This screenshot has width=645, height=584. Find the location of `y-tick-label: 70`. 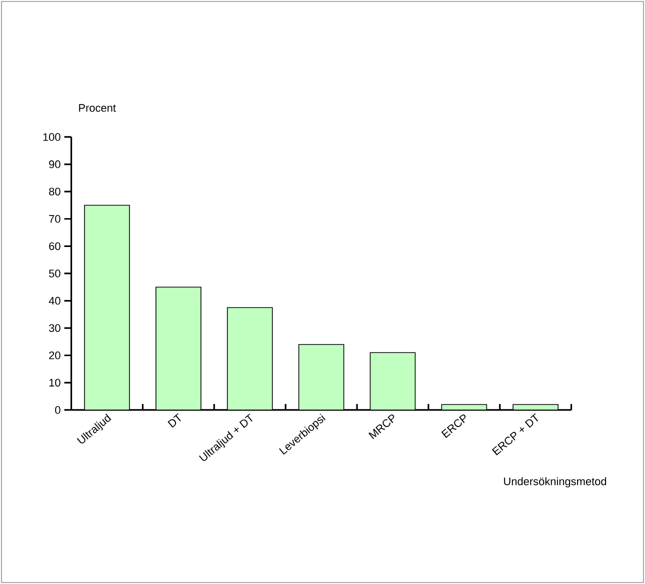

y-tick-label: 70 is located at coordinates (54, 219).